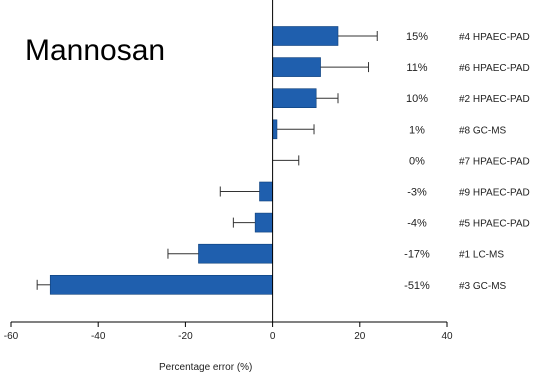 The width and height of the screenshot is (541, 375). Describe the element at coordinates (417, 37) in the screenshot. I see `value-label: 15%` at that location.